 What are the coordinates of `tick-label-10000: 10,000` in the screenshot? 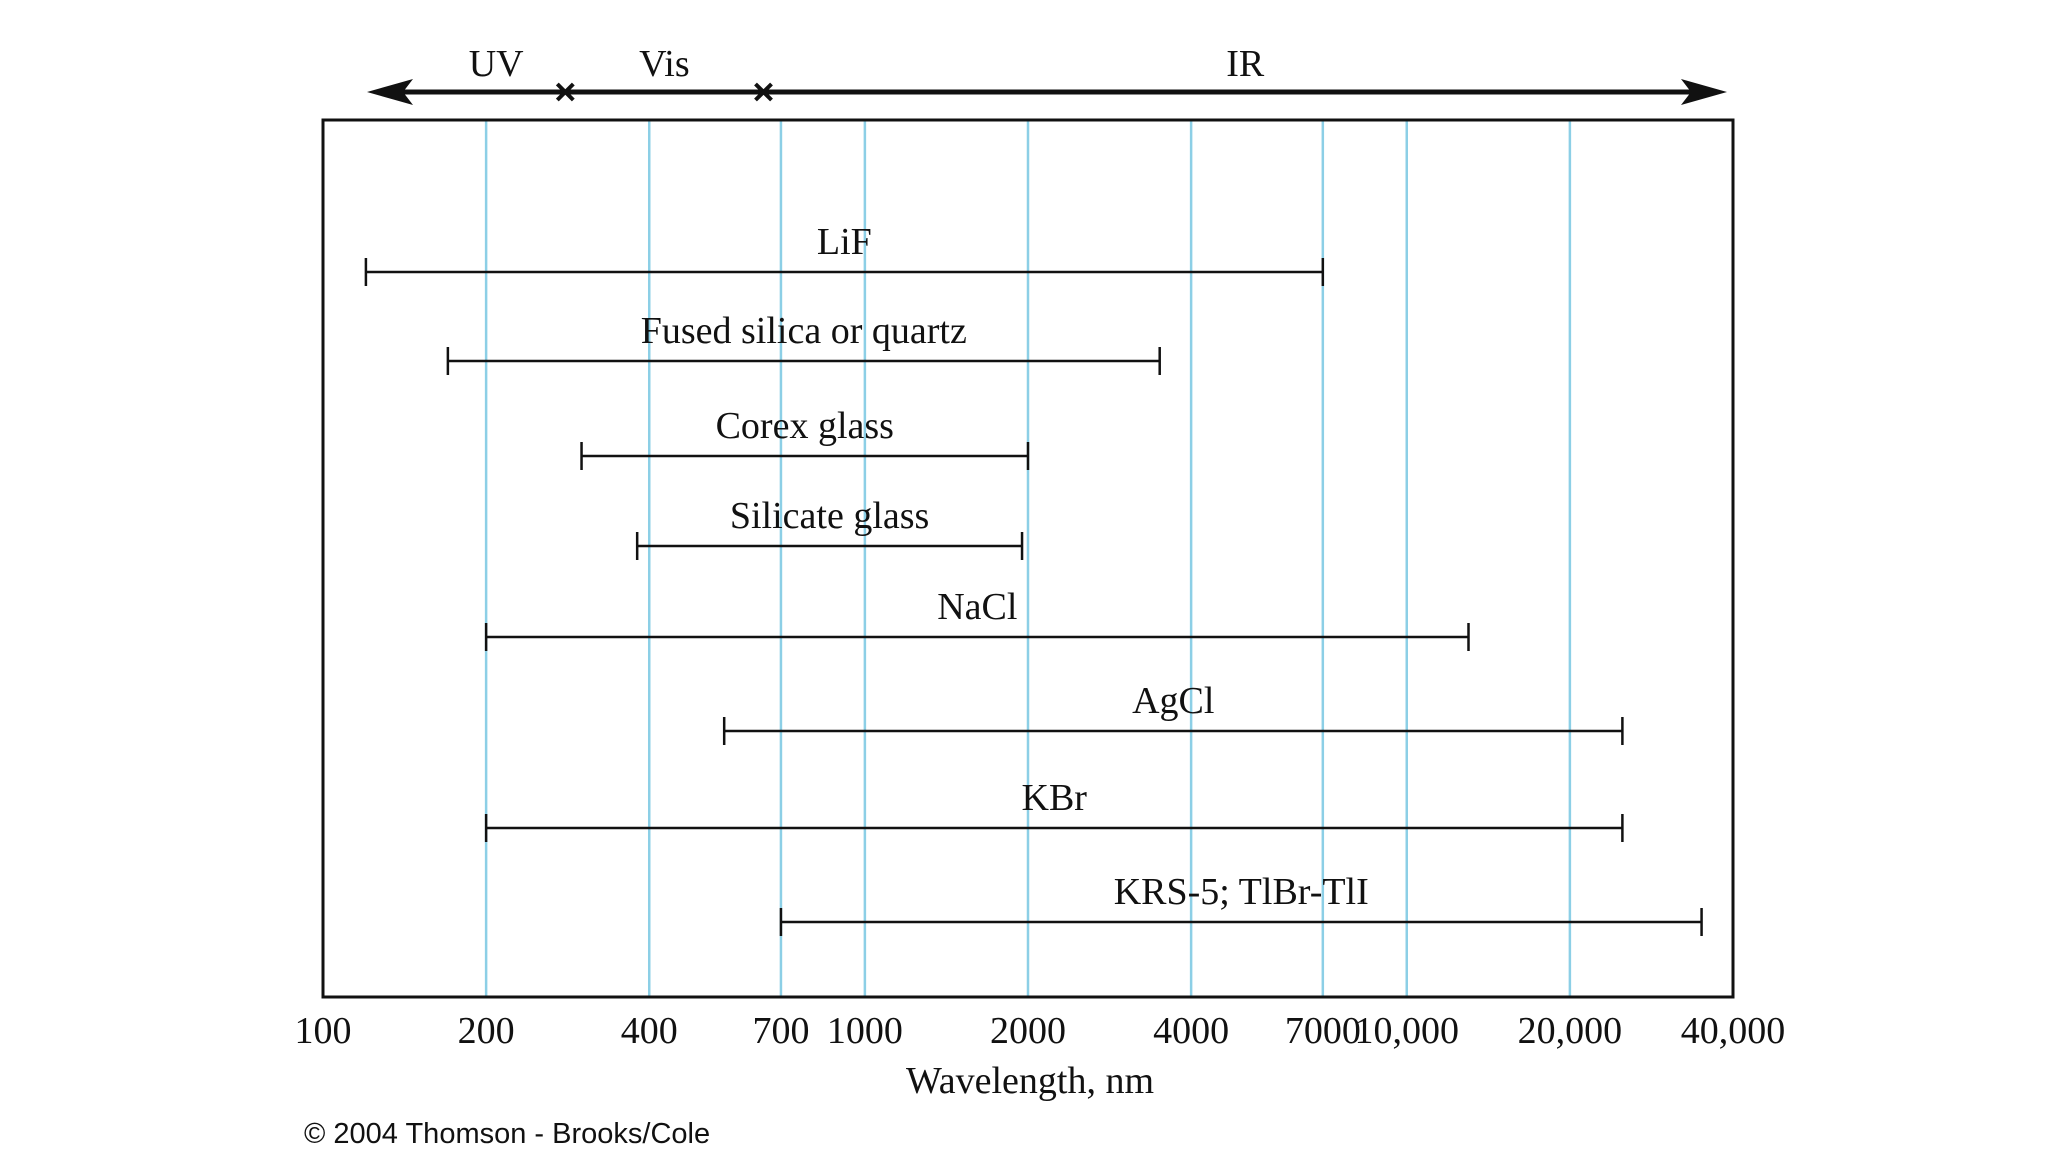 It's located at (1407, 1031).